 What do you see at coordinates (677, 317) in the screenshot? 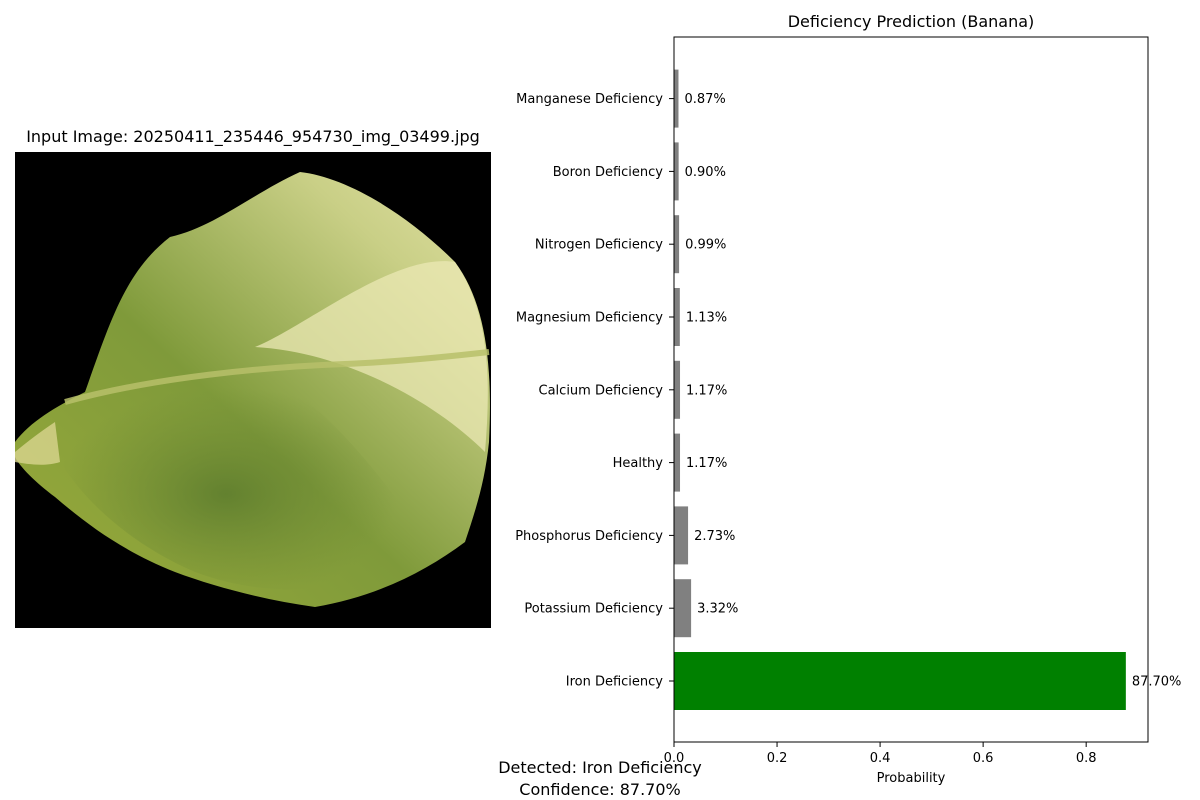
I see `bar-magnesium-deficiency` at bounding box center [677, 317].